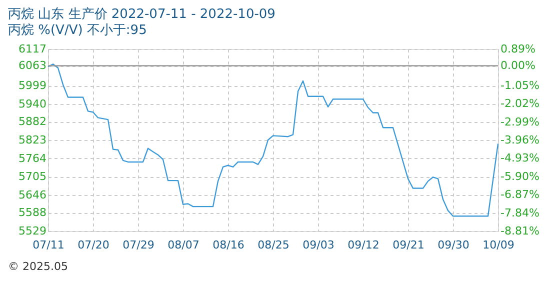 The image size is (560, 300). Describe the element at coordinates (454, 245) in the screenshot. I see `x-tick-label: 09/30` at that location.